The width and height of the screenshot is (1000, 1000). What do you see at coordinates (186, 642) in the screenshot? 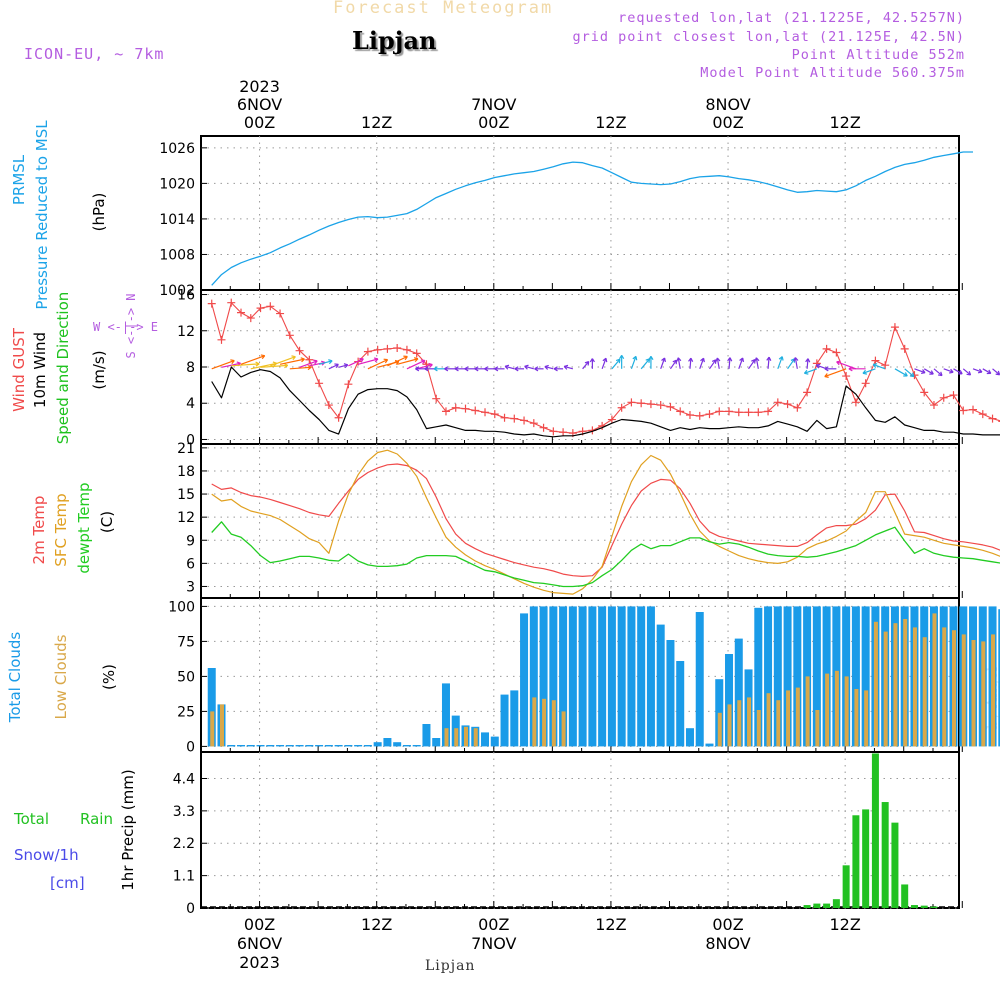
I see `clouds-ytick-label: 75` at bounding box center [186, 642].